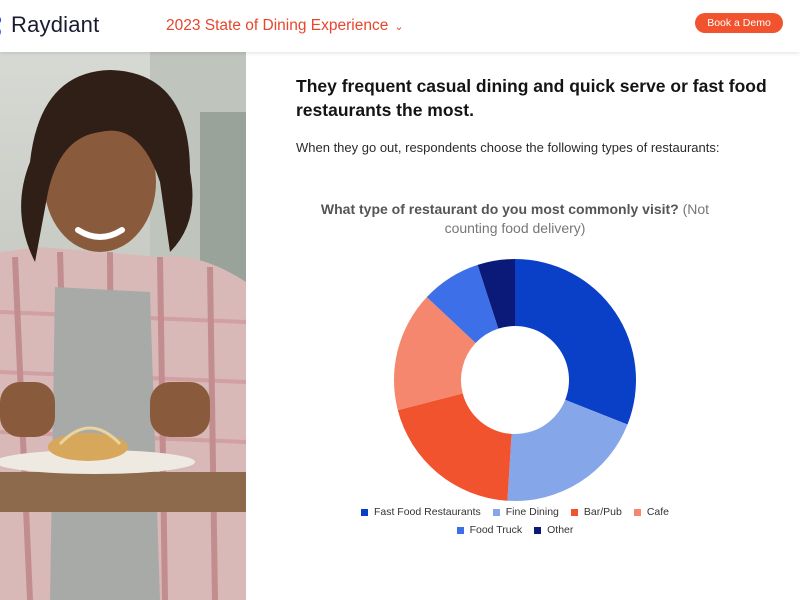 Image resolution: width=800 pixels, height=600 pixels. I want to click on legend-item-food-truck: Food Truck, so click(489, 530).